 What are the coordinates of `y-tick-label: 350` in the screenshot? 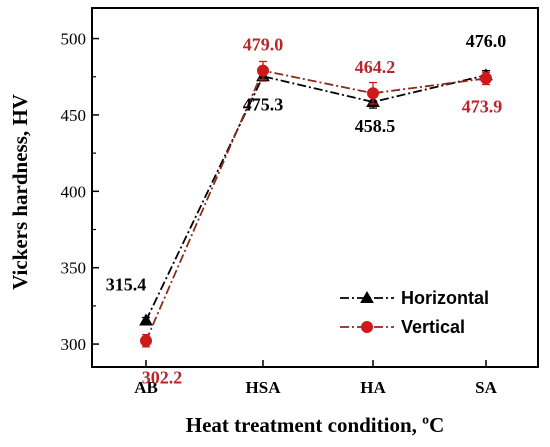 It's located at (74, 268).